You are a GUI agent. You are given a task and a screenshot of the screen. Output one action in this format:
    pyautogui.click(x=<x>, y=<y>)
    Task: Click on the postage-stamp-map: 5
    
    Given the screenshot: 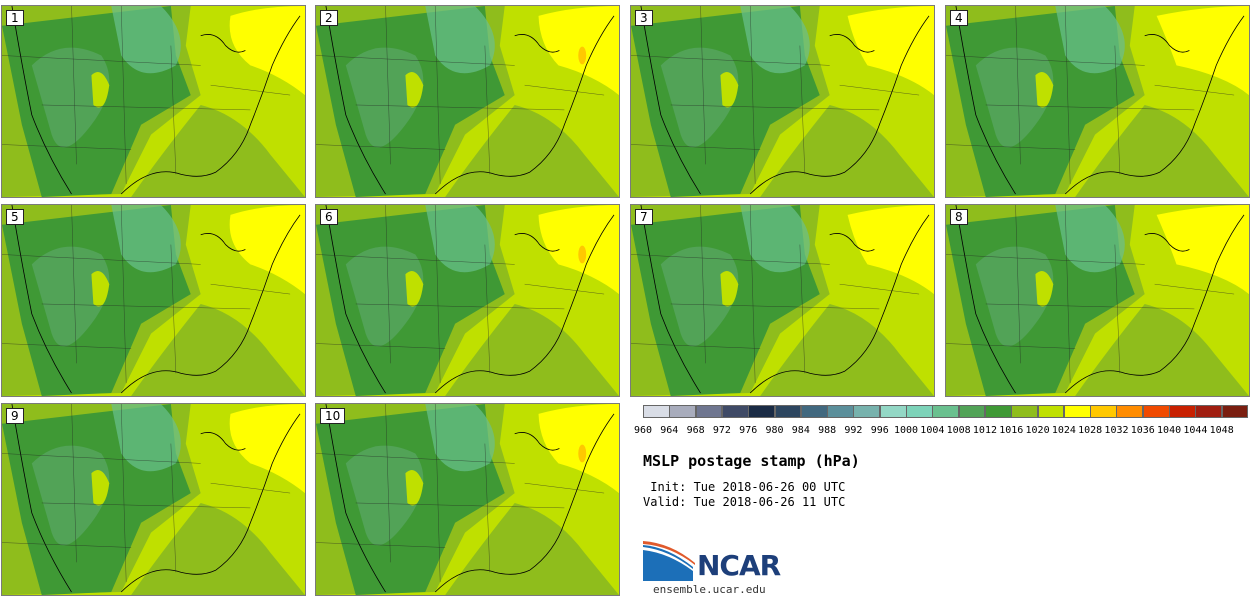 What is the action you would take?
    pyautogui.click(x=153, y=300)
    